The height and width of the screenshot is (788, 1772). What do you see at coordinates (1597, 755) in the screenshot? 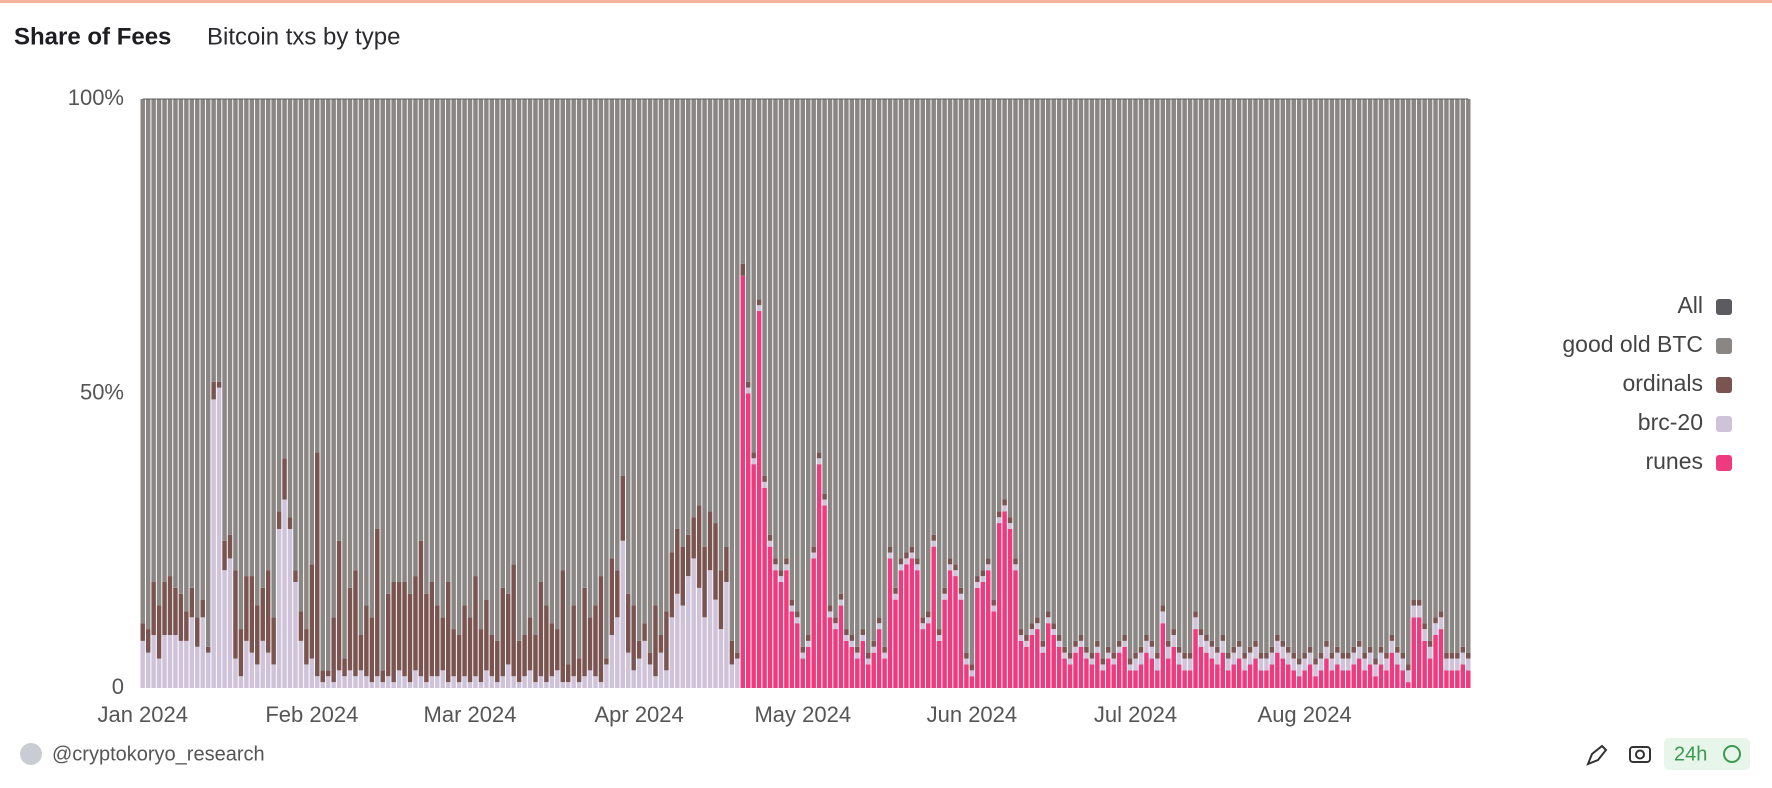
I see `edit-icon` at bounding box center [1597, 755].